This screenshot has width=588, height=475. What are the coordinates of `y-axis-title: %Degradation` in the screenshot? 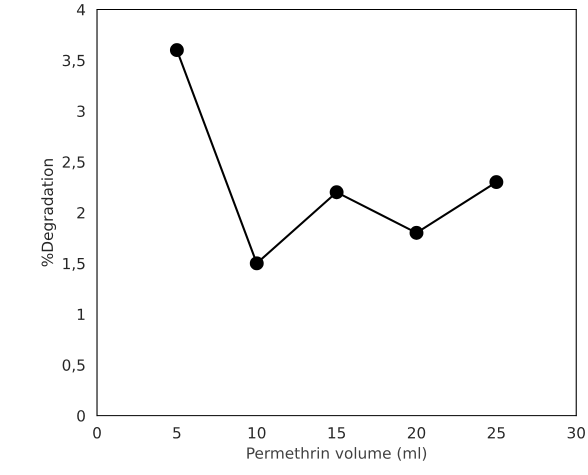 It's located at (48, 212).